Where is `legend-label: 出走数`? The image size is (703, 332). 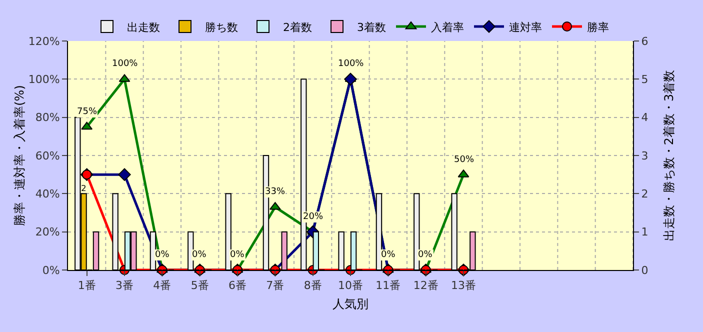 legend-label: 出走数 is located at coordinates (143, 27).